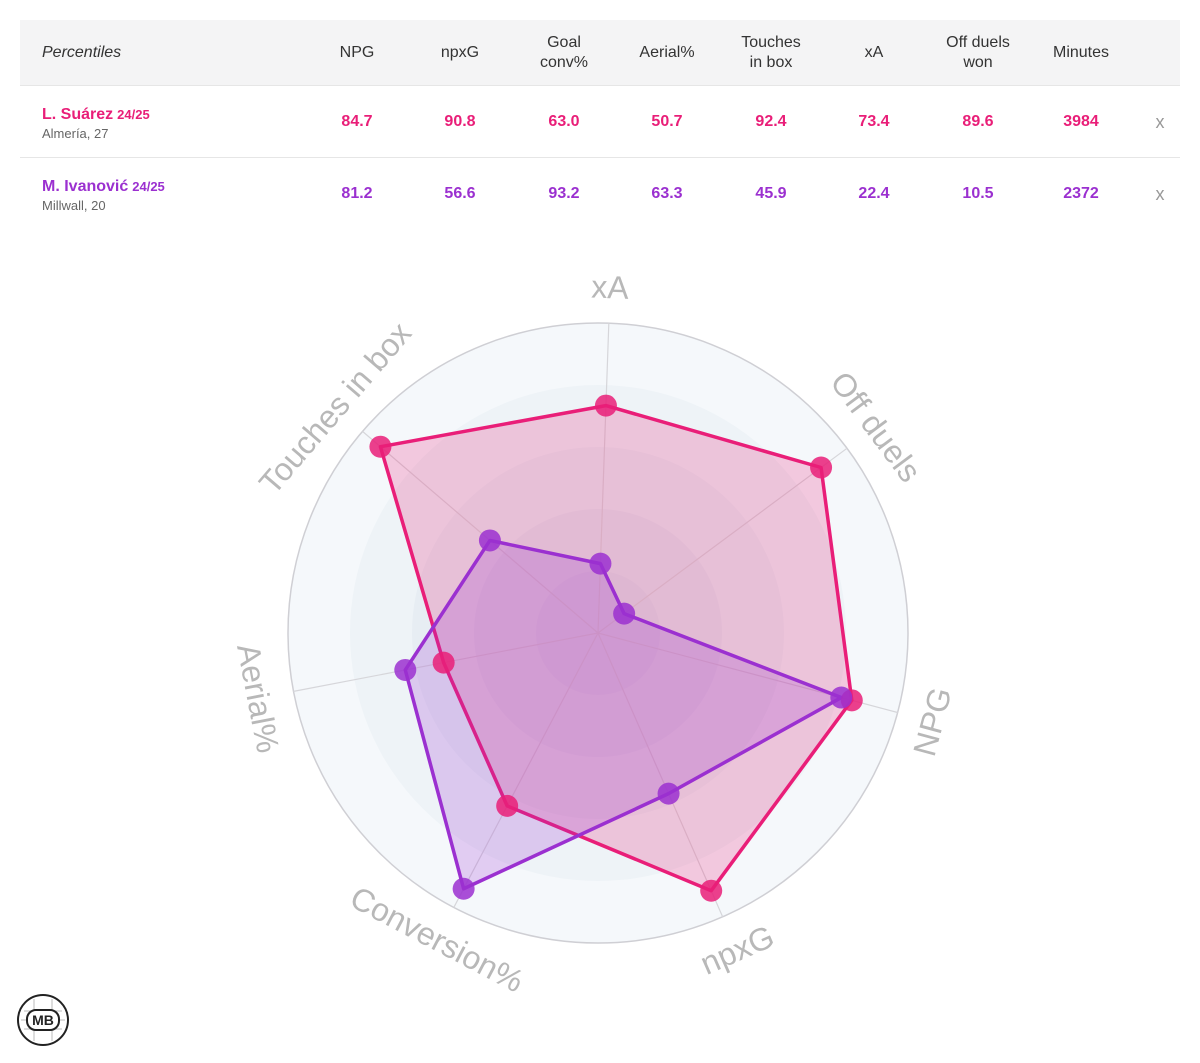  Describe the element at coordinates (667, 52) in the screenshot. I see `col-header-aerial: Aerial%` at that location.